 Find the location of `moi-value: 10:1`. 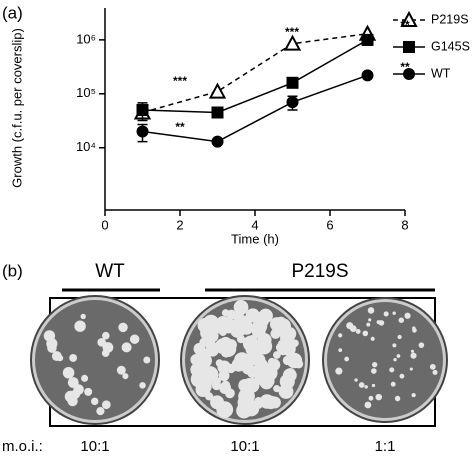

moi-value: 10:1 is located at coordinates (94, 446).